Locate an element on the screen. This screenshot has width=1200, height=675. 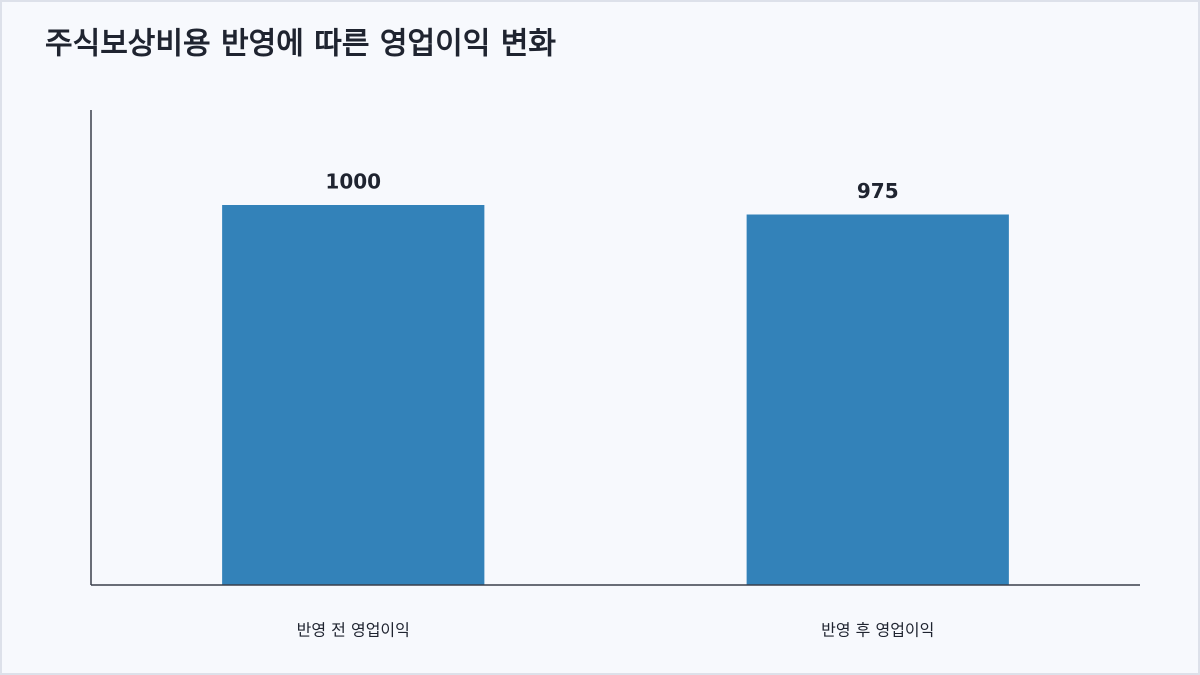
data-label: 975 is located at coordinates (878, 191).